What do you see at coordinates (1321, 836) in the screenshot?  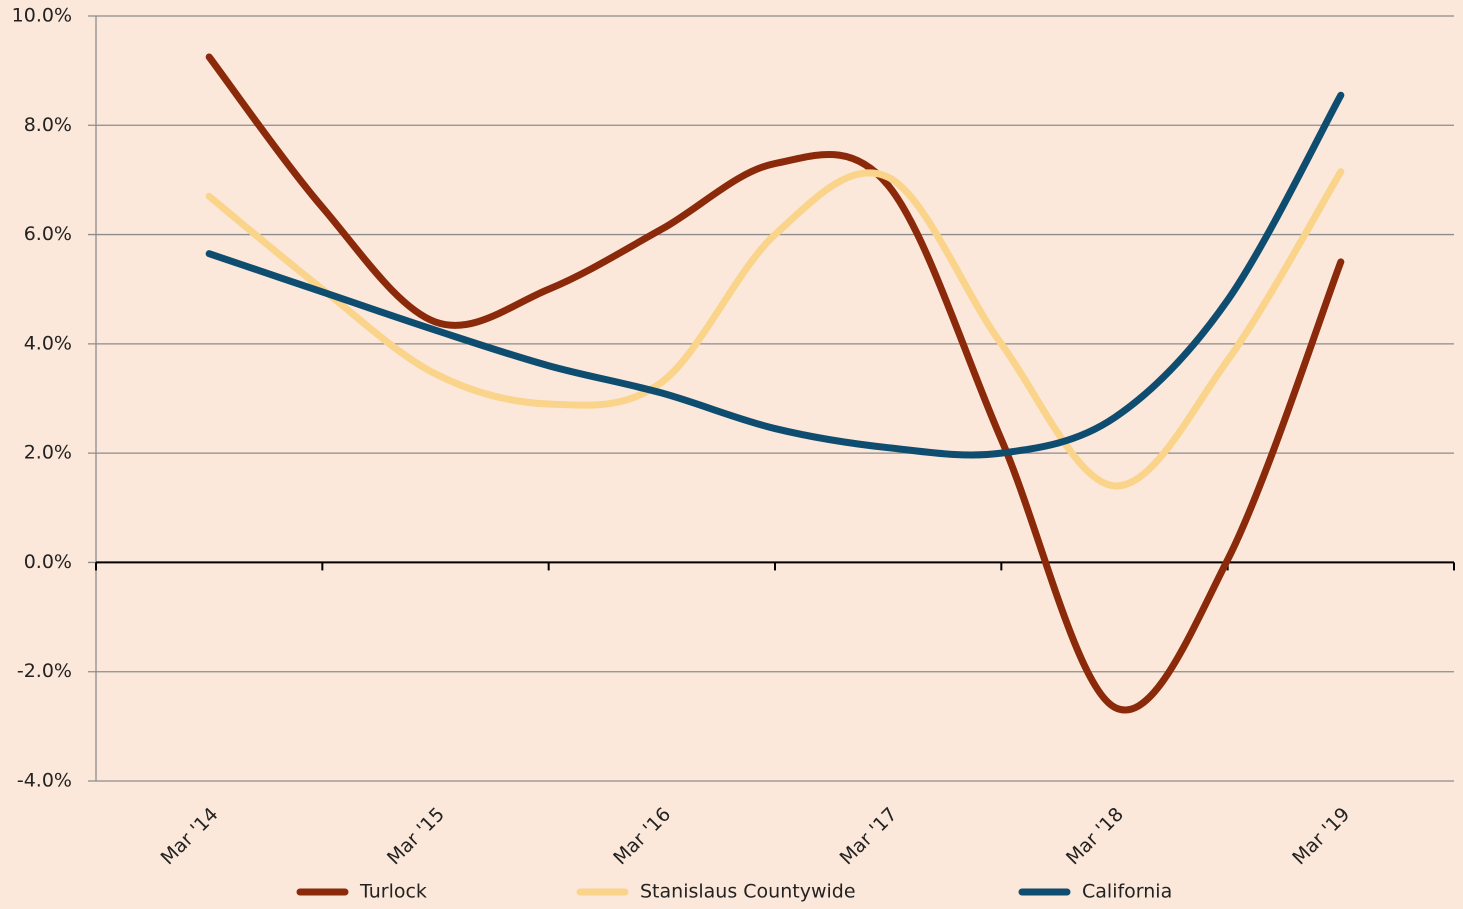 I see `x-tick-label: Mar '19` at bounding box center [1321, 836].